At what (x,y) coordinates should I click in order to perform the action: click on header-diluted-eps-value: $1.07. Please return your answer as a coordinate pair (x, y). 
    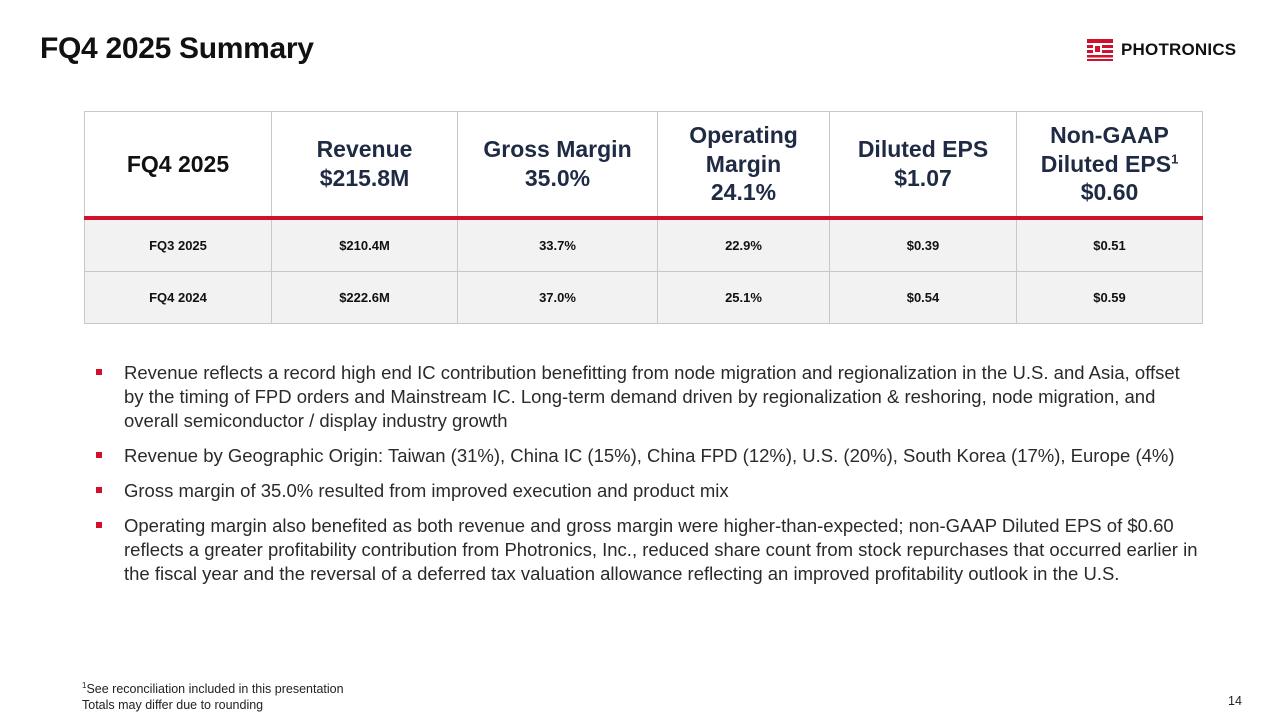
    Looking at the image, I should click on (923, 178).